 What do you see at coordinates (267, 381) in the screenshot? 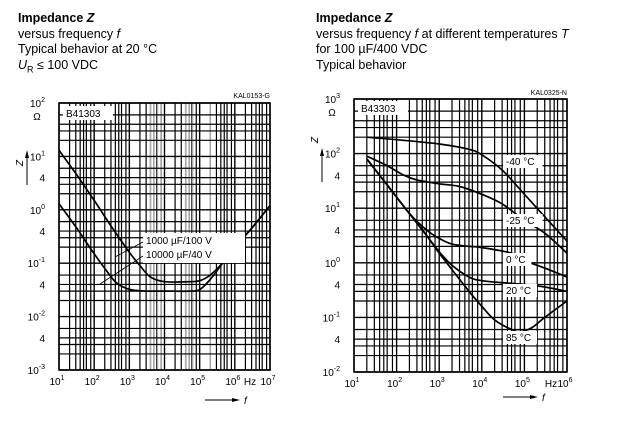
I see `x-tick-label: 10⁷` at bounding box center [267, 381].